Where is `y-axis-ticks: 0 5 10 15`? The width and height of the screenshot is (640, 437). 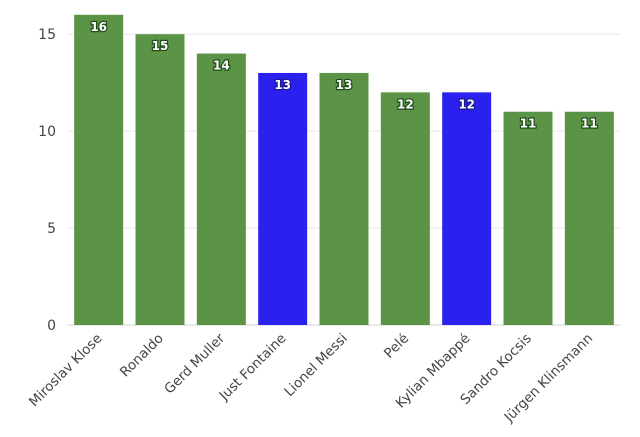
y-axis-ticks: 0 5 10 15 is located at coordinates (47, 180).